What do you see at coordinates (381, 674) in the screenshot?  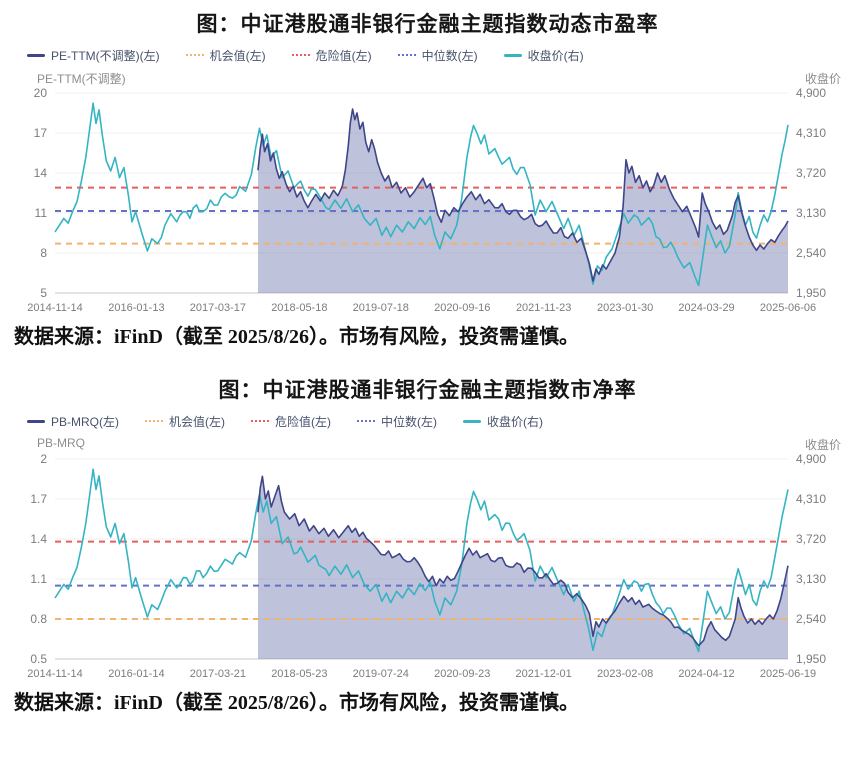 I see `svg-text: 2019-07-24` at bounding box center [381, 674].